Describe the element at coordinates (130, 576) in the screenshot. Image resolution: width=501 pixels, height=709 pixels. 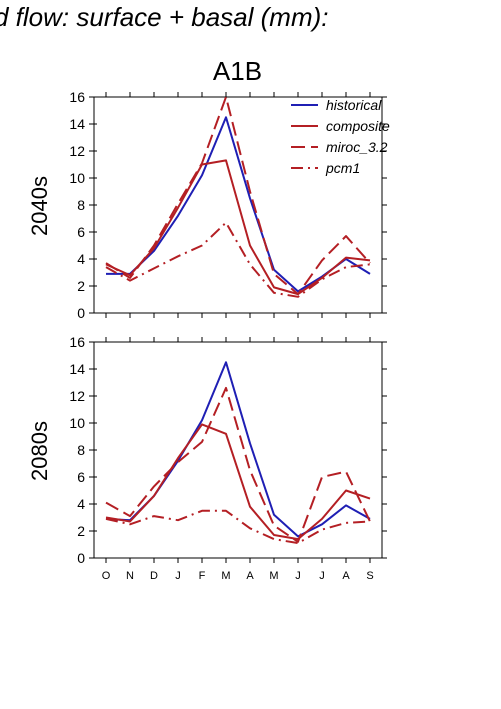
I see `x-tick-label: N` at that location.